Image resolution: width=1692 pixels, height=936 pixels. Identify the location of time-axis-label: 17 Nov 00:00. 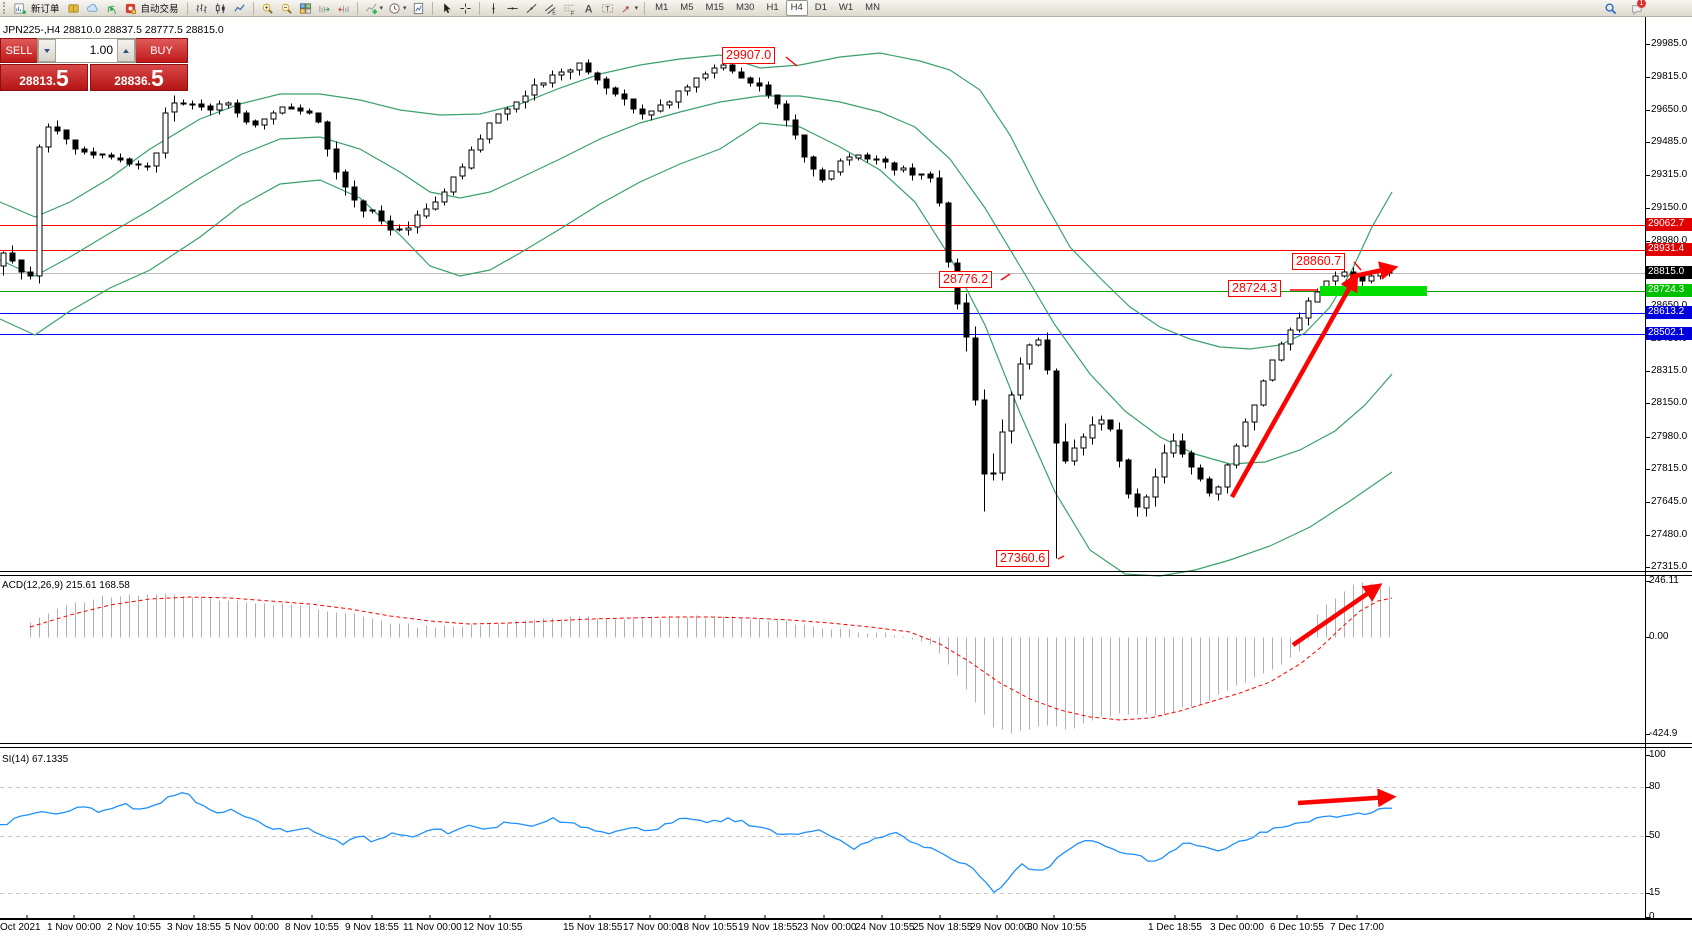
(653, 927).